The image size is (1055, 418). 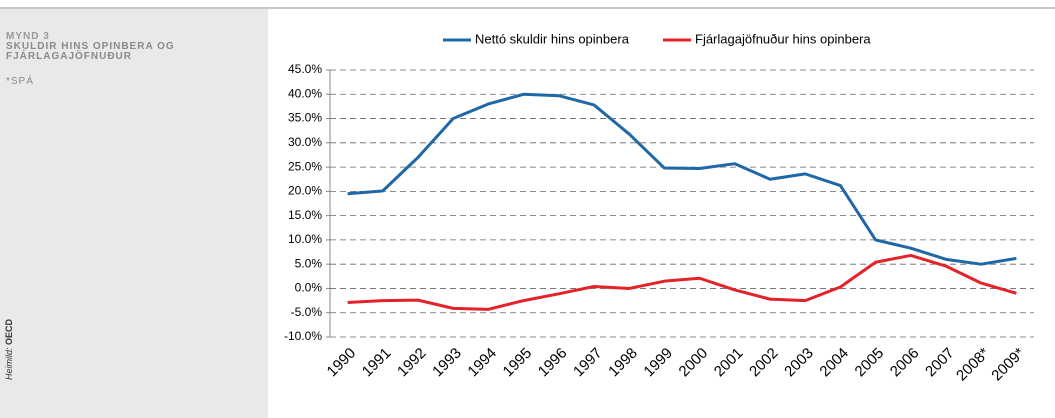 What do you see at coordinates (305, 191) in the screenshot?
I see `y-tick-label: 20.0%` at bounding box center [305, 191].